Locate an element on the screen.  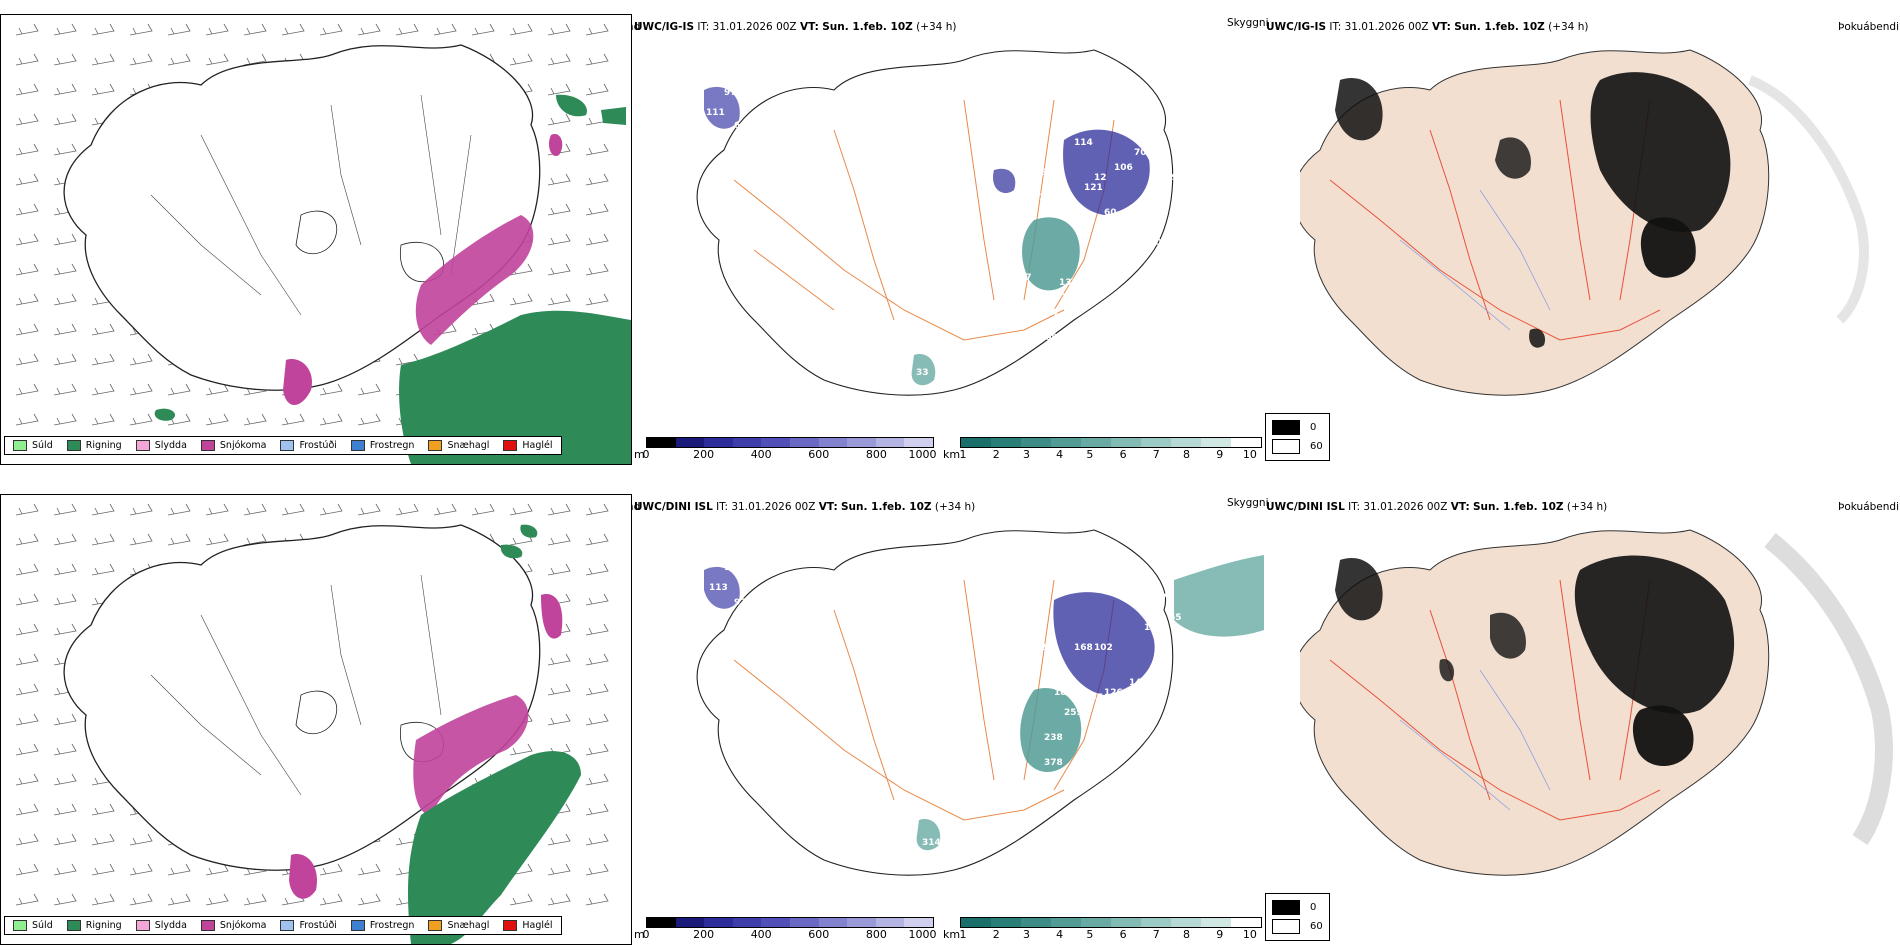
legend-item: Rigning is located at coordinates (94, 925).